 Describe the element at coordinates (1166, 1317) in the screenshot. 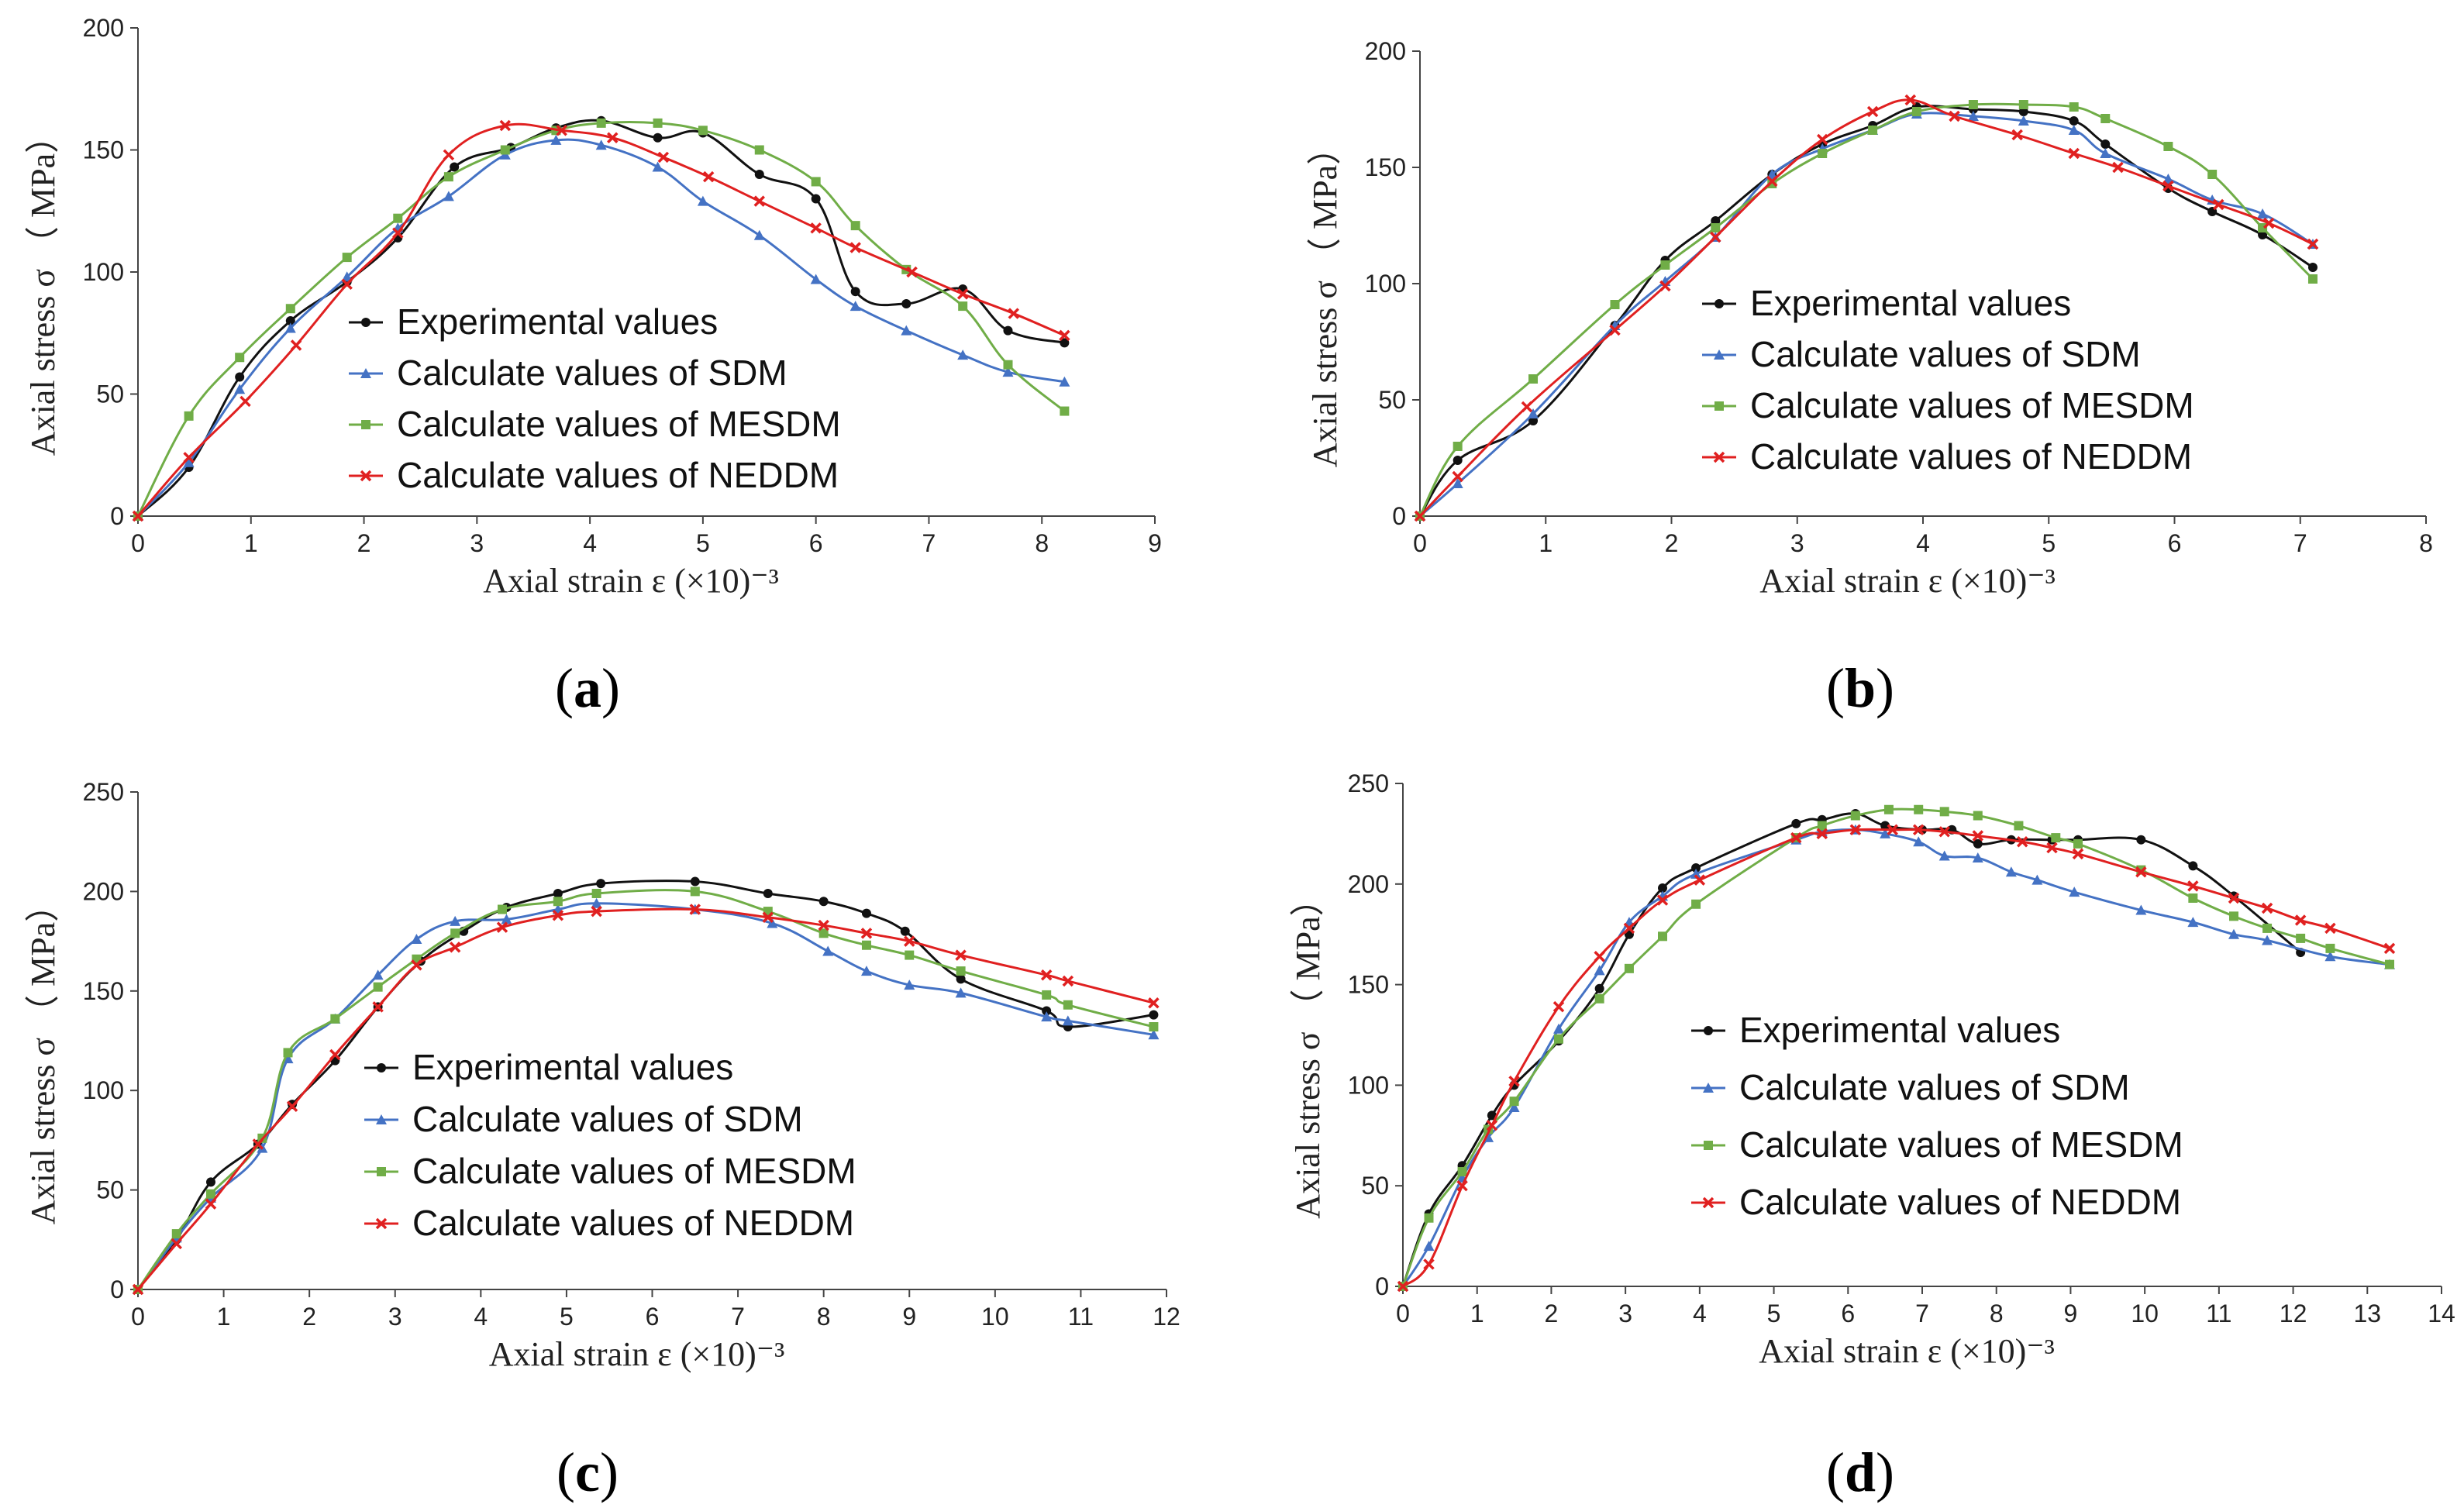

I see `x-tick-label: 12` at that location.